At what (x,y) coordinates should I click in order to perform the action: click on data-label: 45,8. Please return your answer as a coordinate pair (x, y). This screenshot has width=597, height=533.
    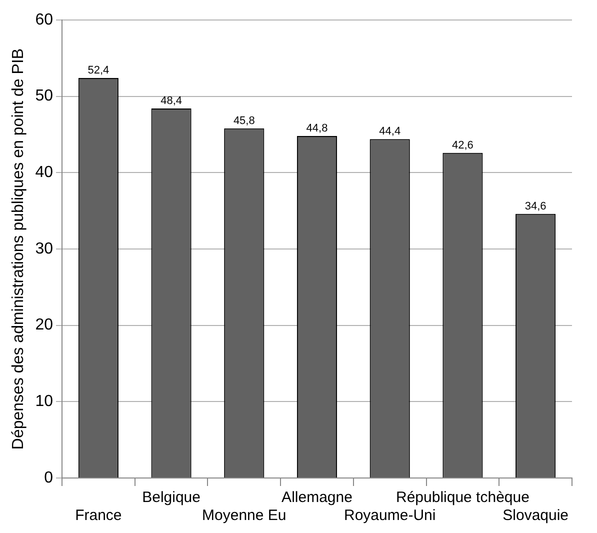
    Looking at the image, I should click on (244, 120).